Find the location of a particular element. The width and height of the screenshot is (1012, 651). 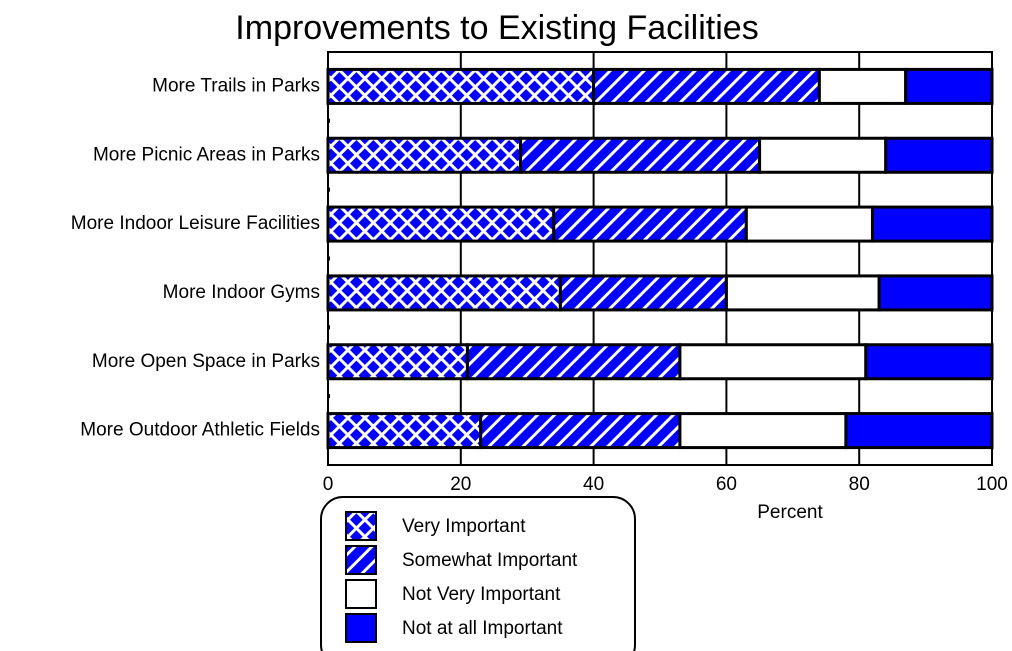

y-tick-label: More Indoor Gyms is located at coordinates (241, 292).